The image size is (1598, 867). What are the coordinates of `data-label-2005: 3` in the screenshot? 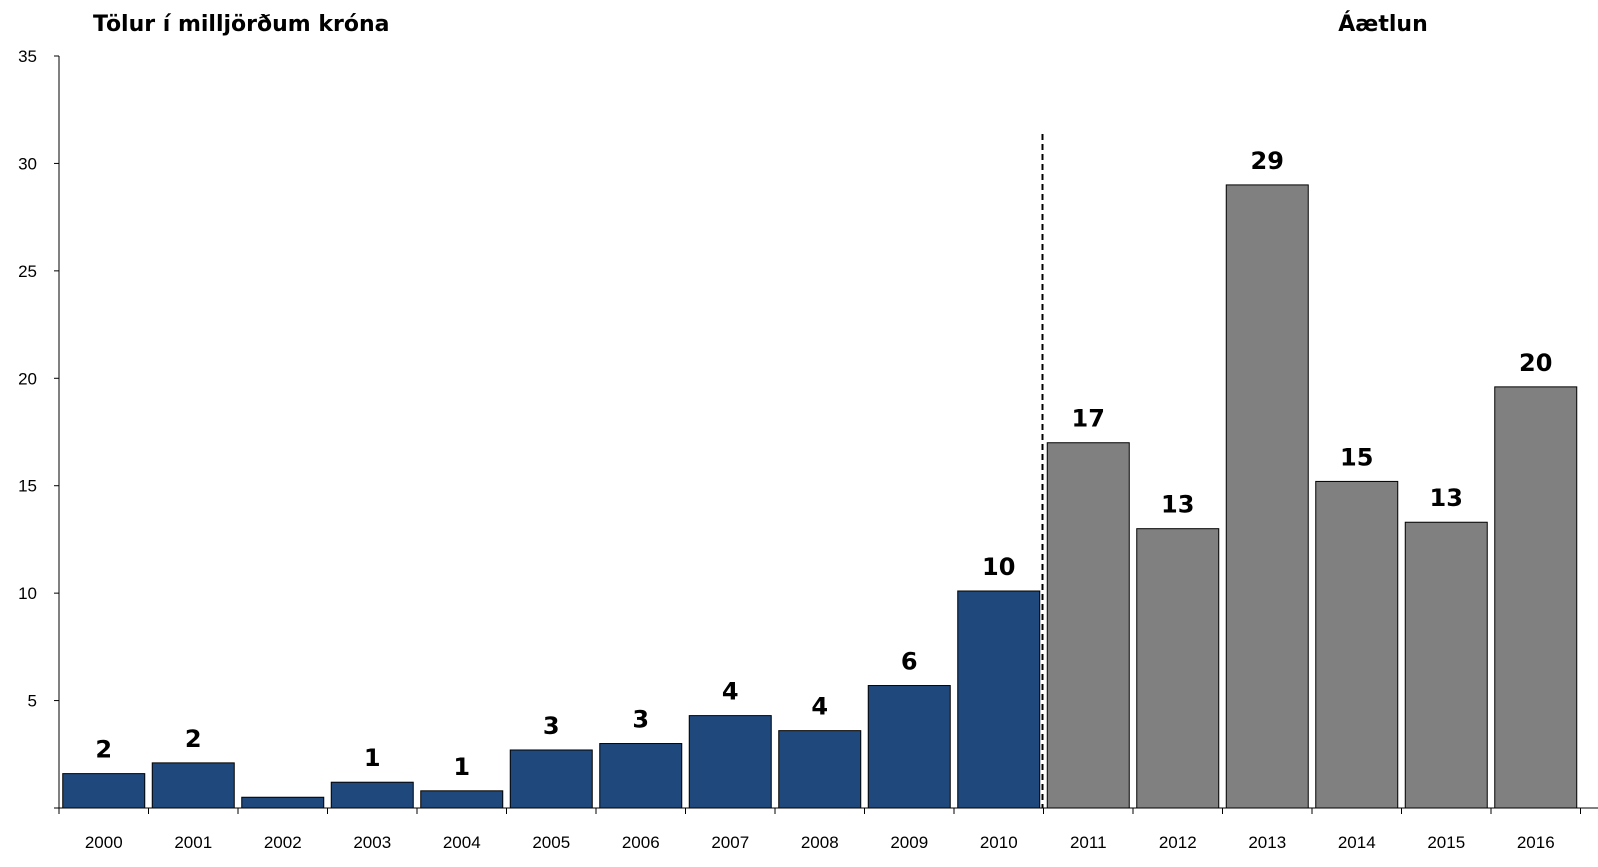 It's located at (551, 726).